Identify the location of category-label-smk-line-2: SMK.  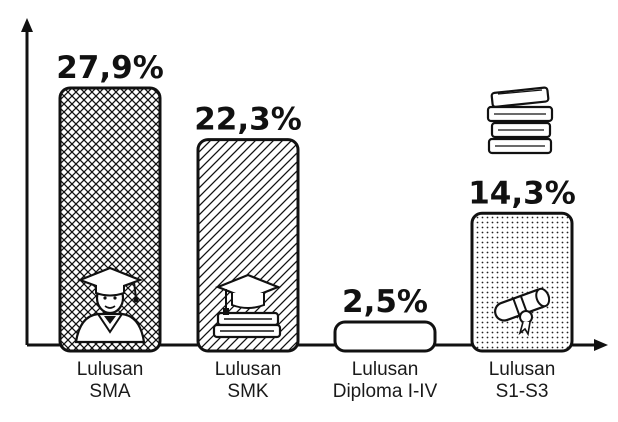
(248, 391).